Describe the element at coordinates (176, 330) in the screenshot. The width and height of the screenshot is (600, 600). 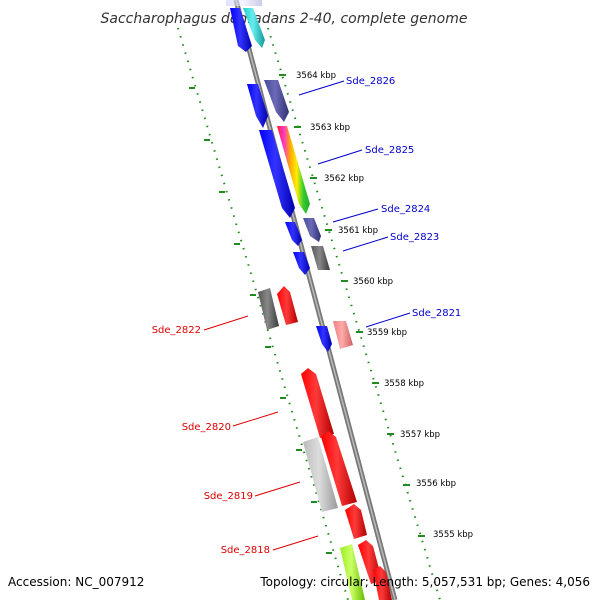
I see `gene-label-sde-2822: Sde_2822` at that location.